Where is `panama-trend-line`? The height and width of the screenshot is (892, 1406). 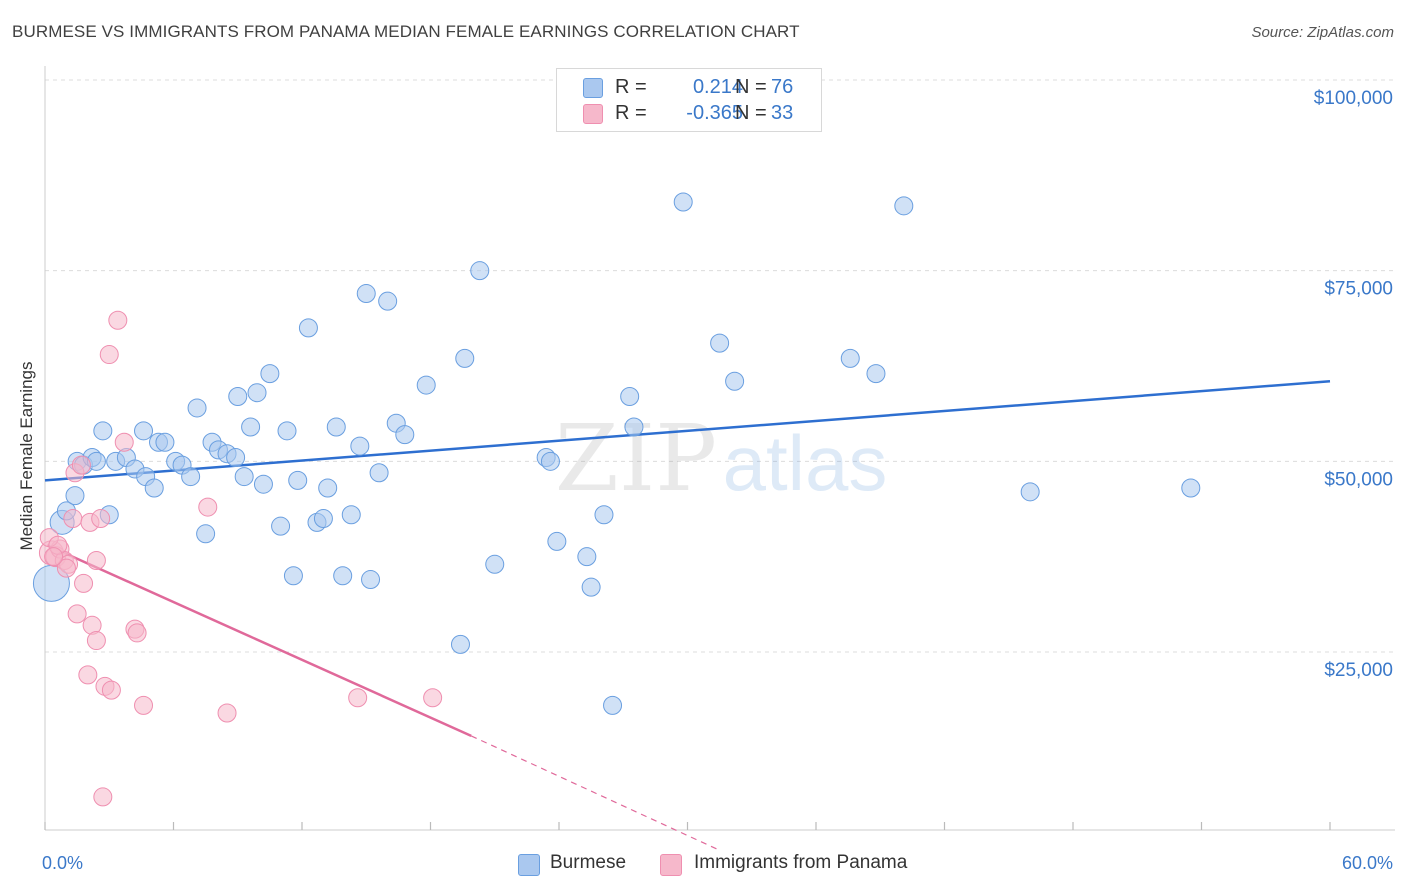 panama-trend-line is located at coordinates (259, 641).